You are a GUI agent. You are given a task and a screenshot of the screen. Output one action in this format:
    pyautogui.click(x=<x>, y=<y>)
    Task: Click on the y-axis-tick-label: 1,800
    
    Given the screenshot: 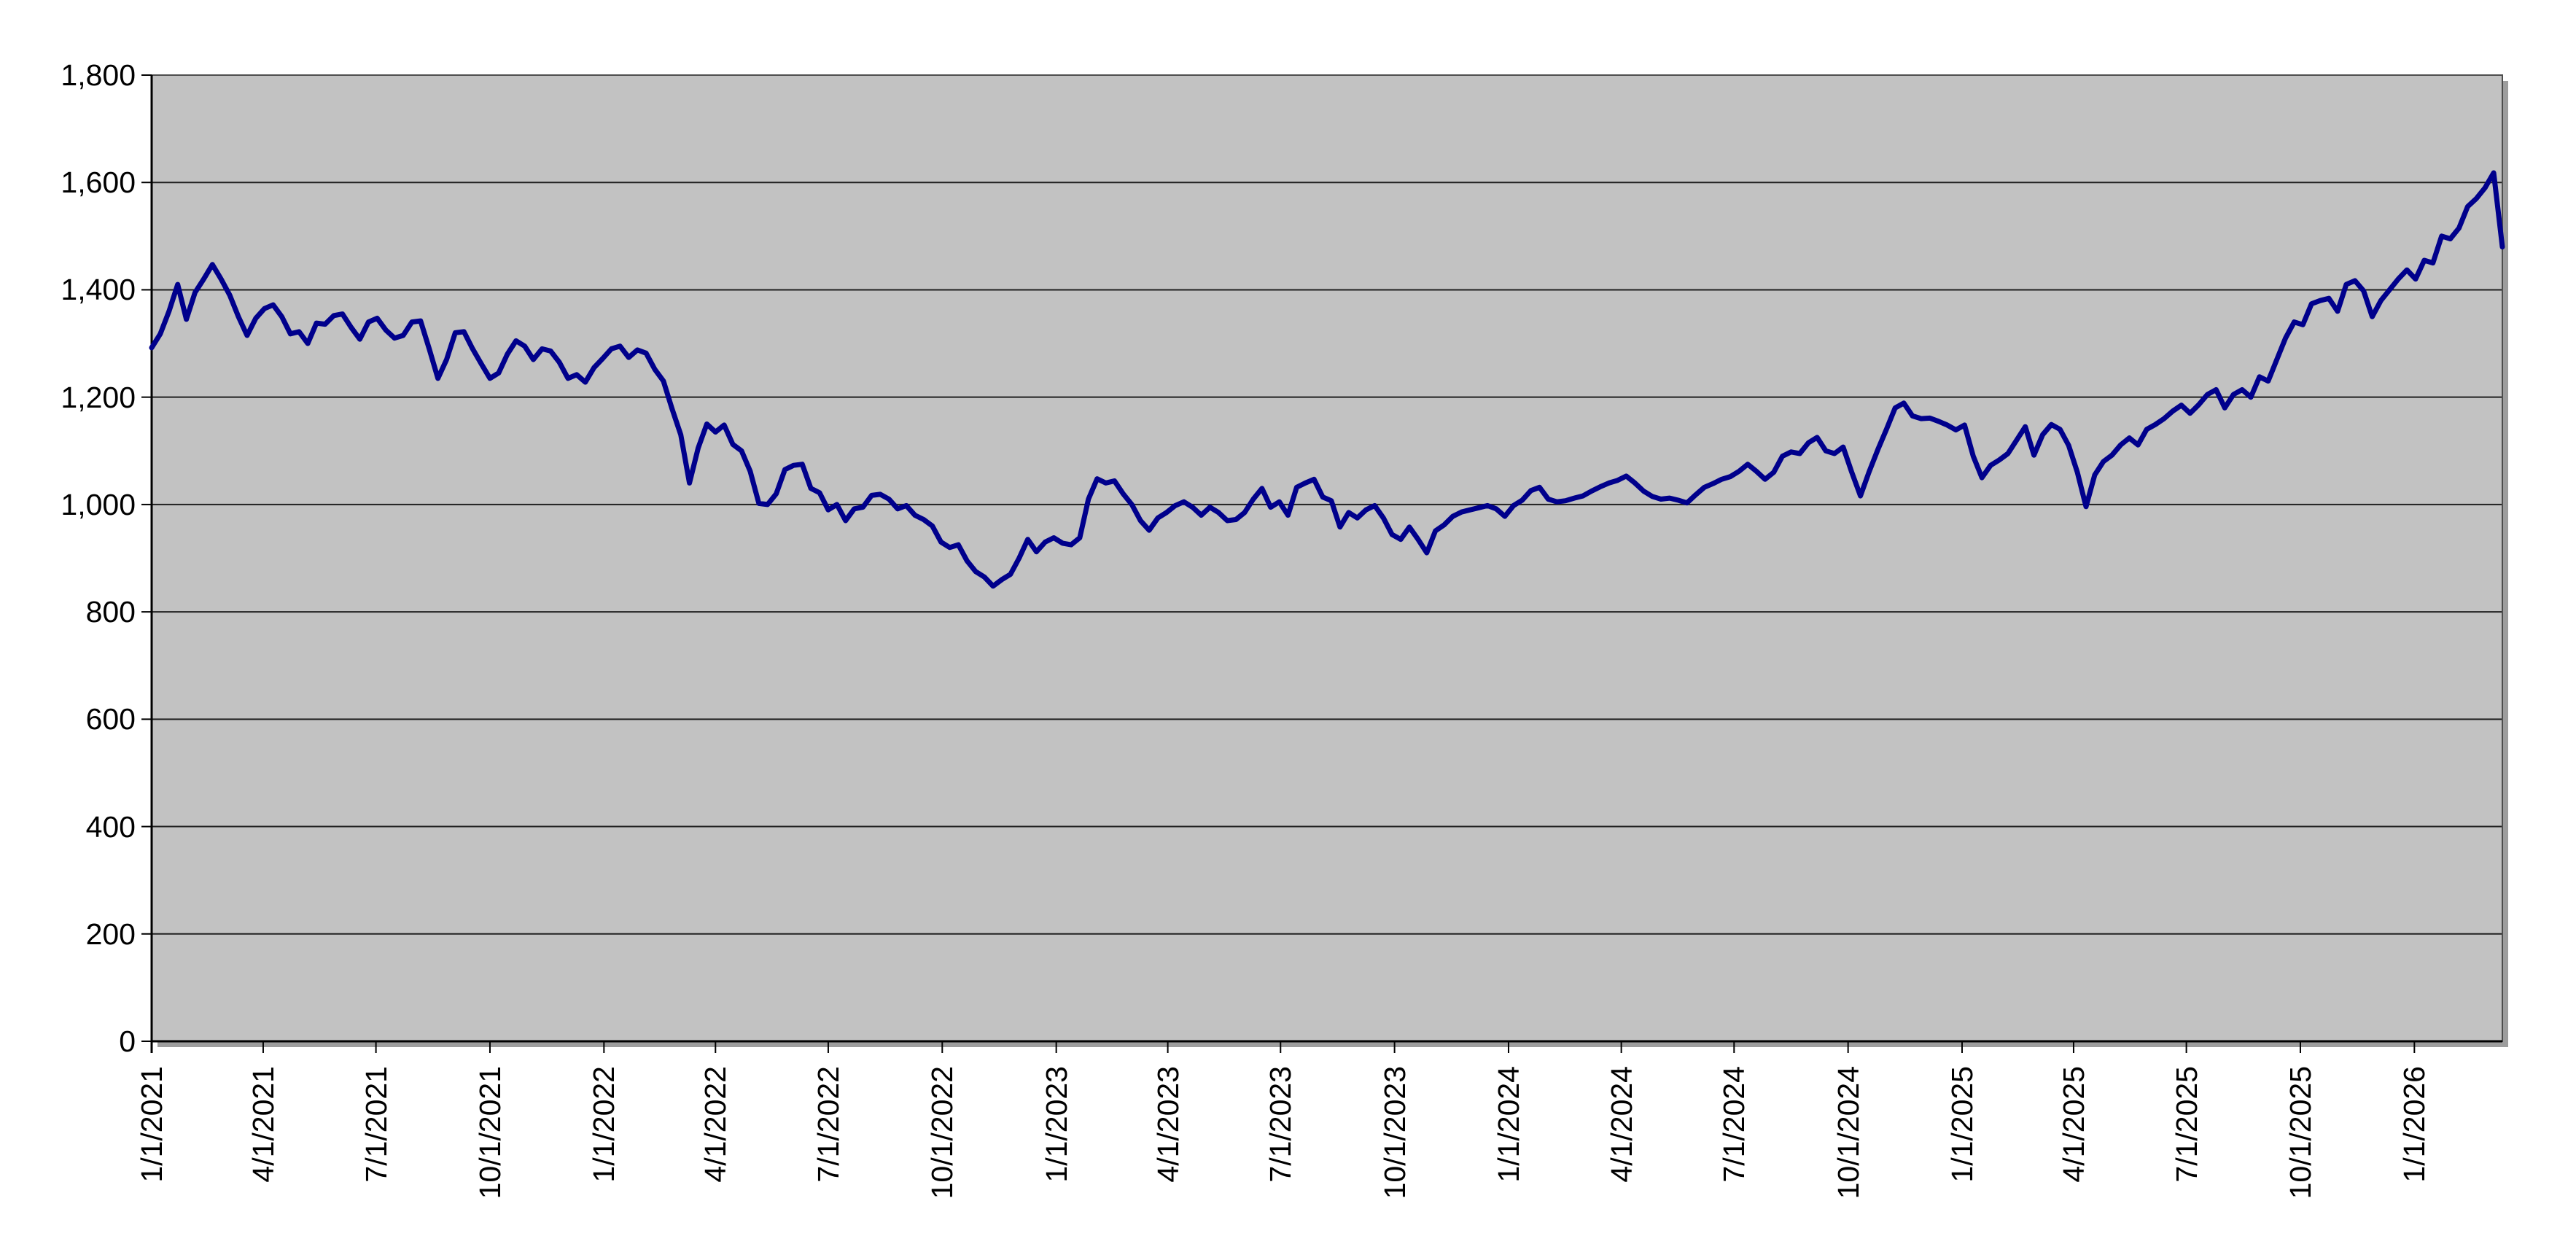 What is the action you would take?
    pyautogui.click(x=98, y=75)
    